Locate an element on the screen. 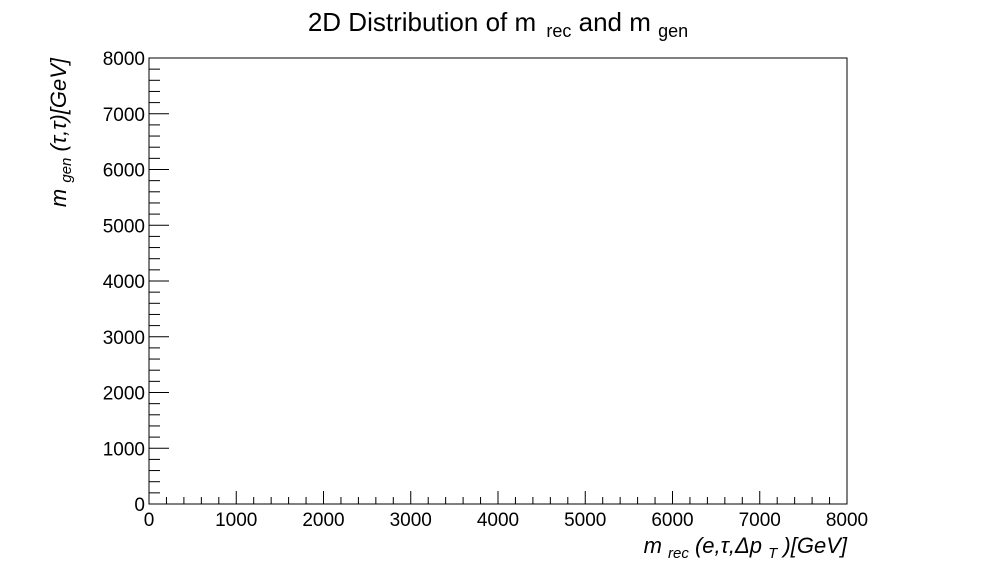 This screenshot has width=996, height=572. x-tick-label: 1000 is located at coordinates (236, 520).